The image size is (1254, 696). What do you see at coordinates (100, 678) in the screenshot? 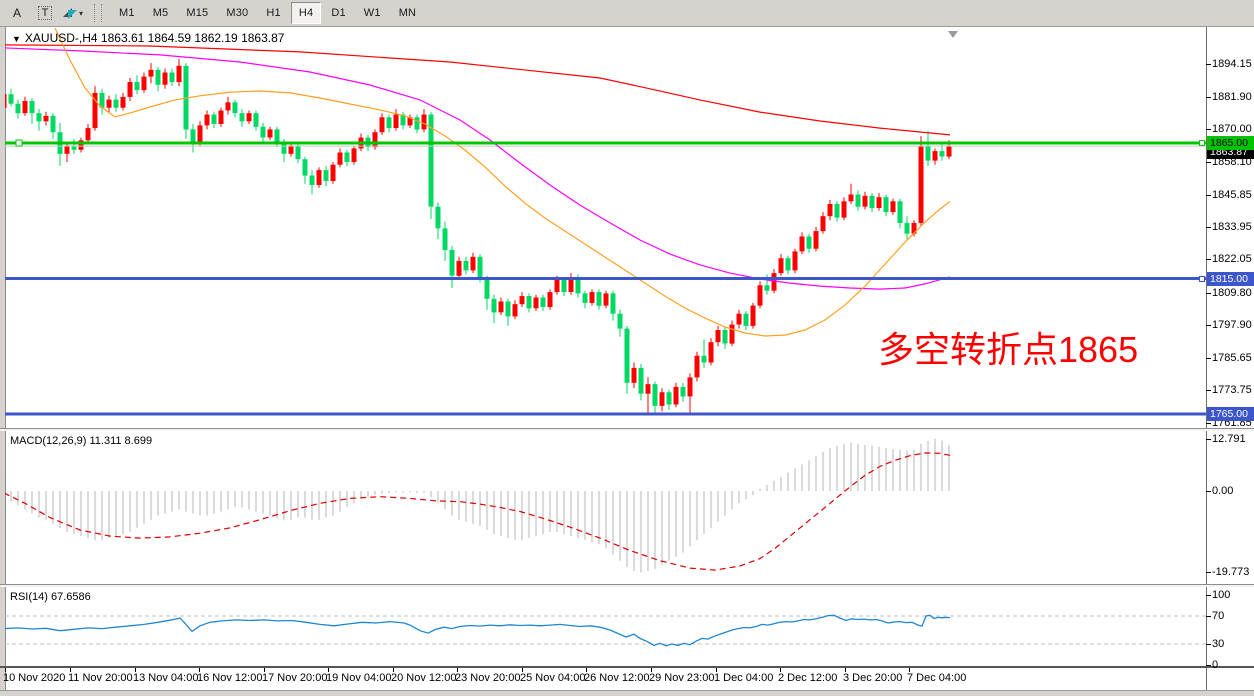
I see `time-axis-label: 11 Nov 20:00` at bounding box center [100, 678].